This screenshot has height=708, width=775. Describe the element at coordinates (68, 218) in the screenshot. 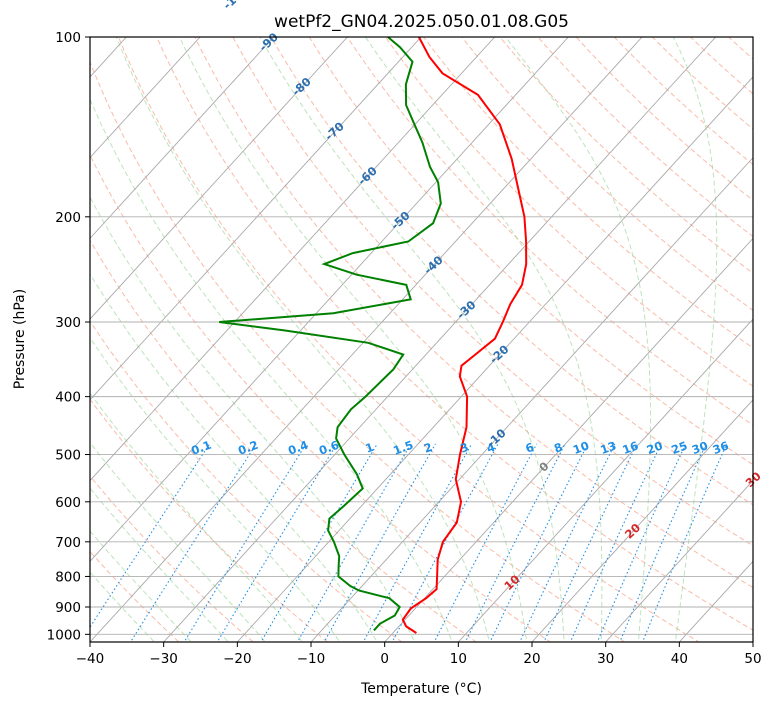

I see `y-tick-label: 200` at that location.